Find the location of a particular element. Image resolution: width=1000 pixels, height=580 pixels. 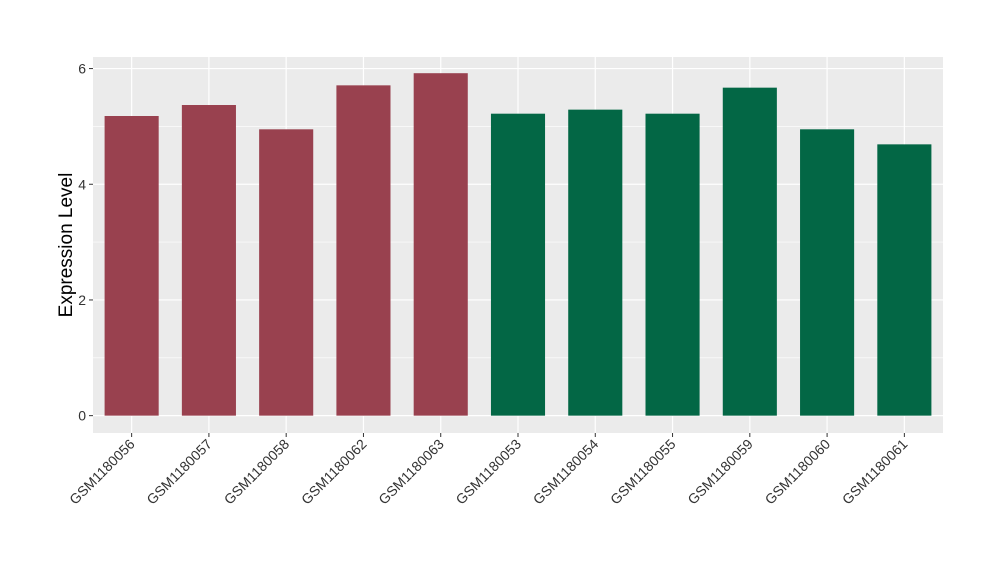

bar-GSM1180056 is located at coordinates (131, 266).